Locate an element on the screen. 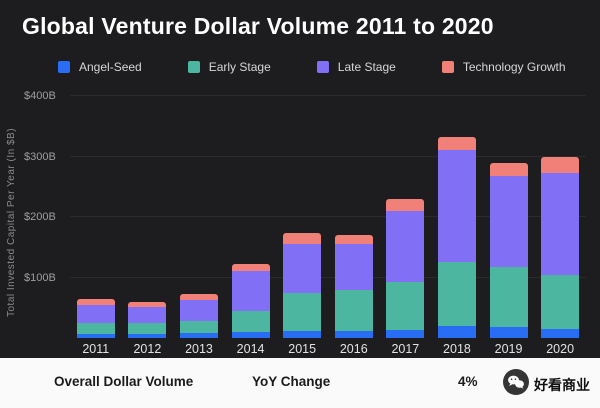  bar-2016 is located at coordinates (353, 286).